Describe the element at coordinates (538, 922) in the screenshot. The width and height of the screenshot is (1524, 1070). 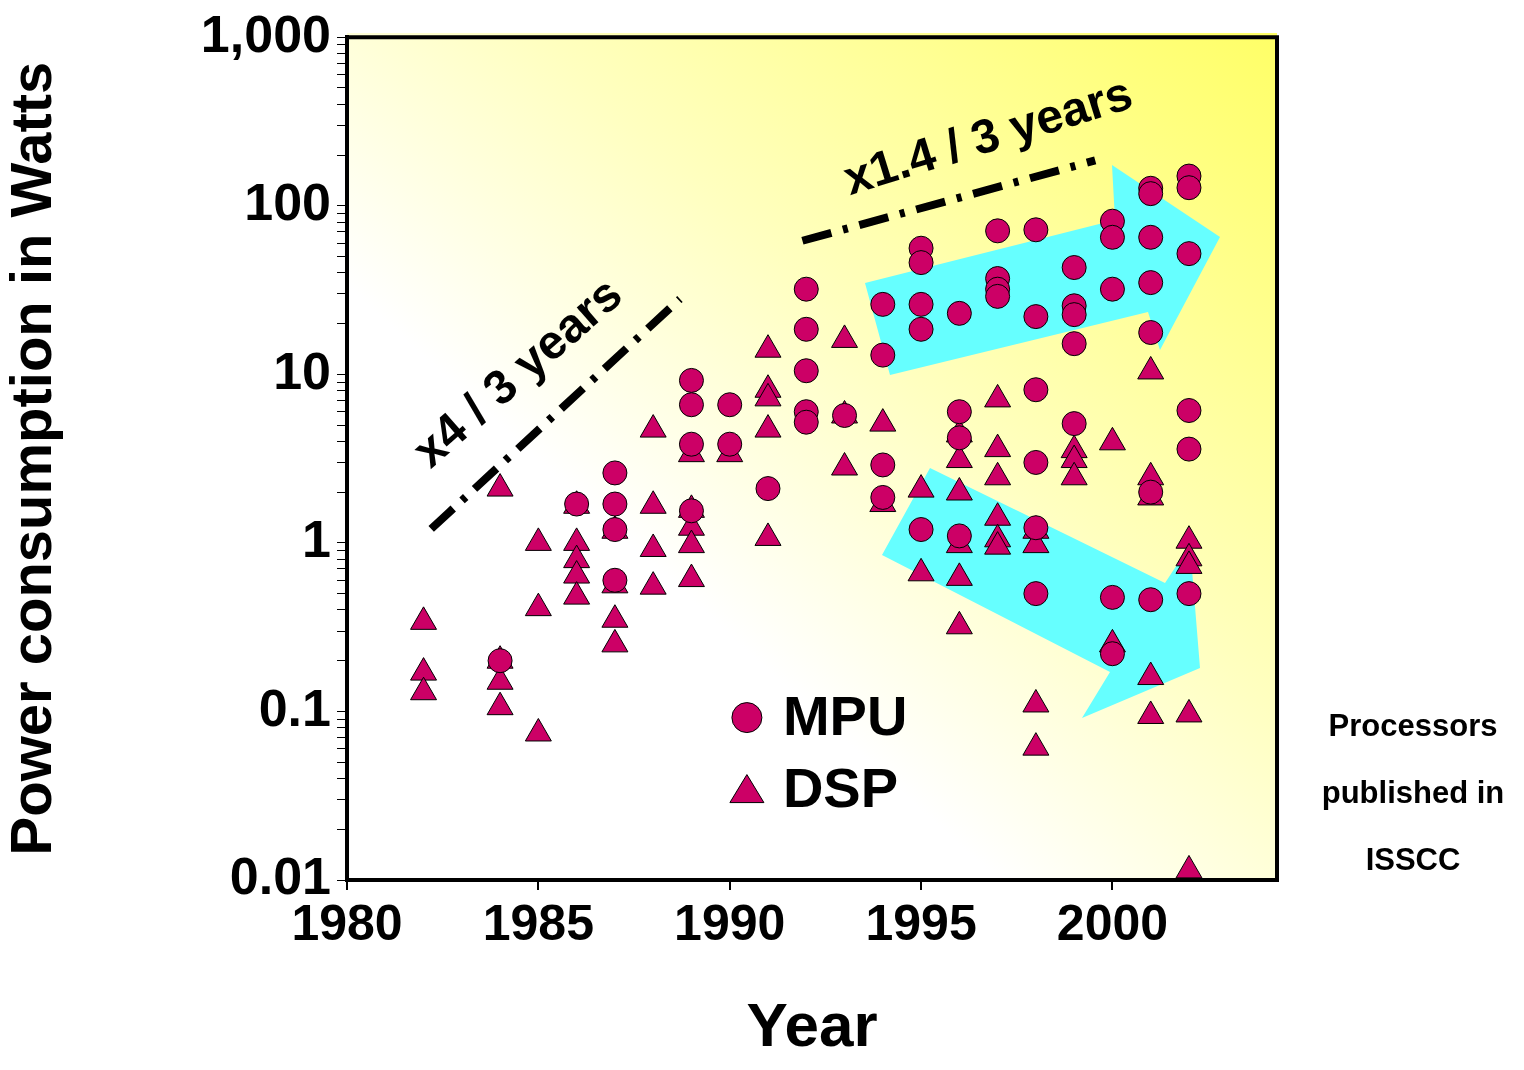
I see `x-tick-label: 1985` at that location.